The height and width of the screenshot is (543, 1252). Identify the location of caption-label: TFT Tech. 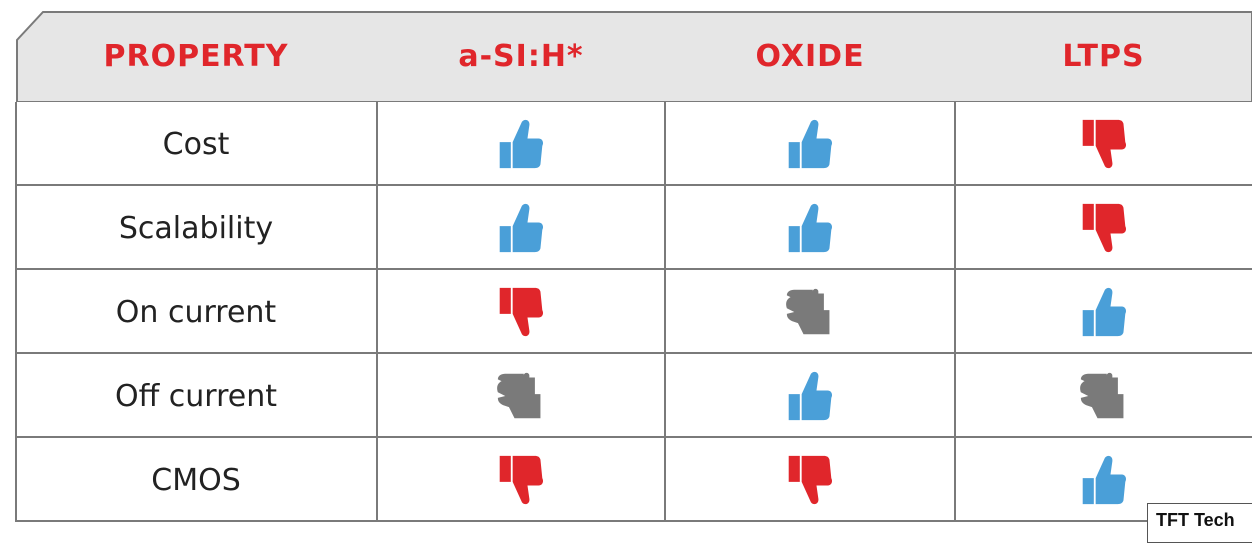
(1199, 523).